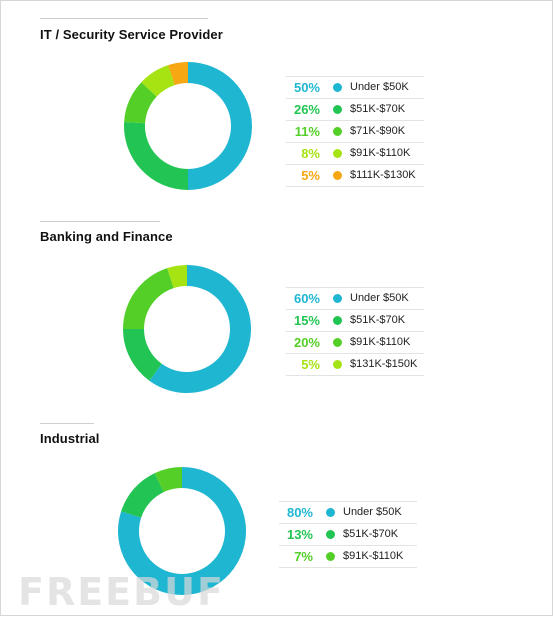  Describe the element at coordinates (70, 438) in the screenshot. I see `chart-title: Industrial` at that location.